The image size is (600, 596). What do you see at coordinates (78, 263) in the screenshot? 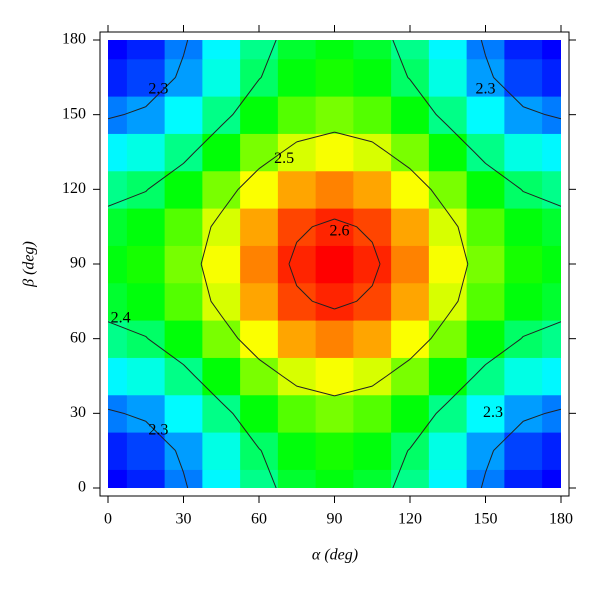
I see `y-tick-label: 90` at bounding box center [78, 263].